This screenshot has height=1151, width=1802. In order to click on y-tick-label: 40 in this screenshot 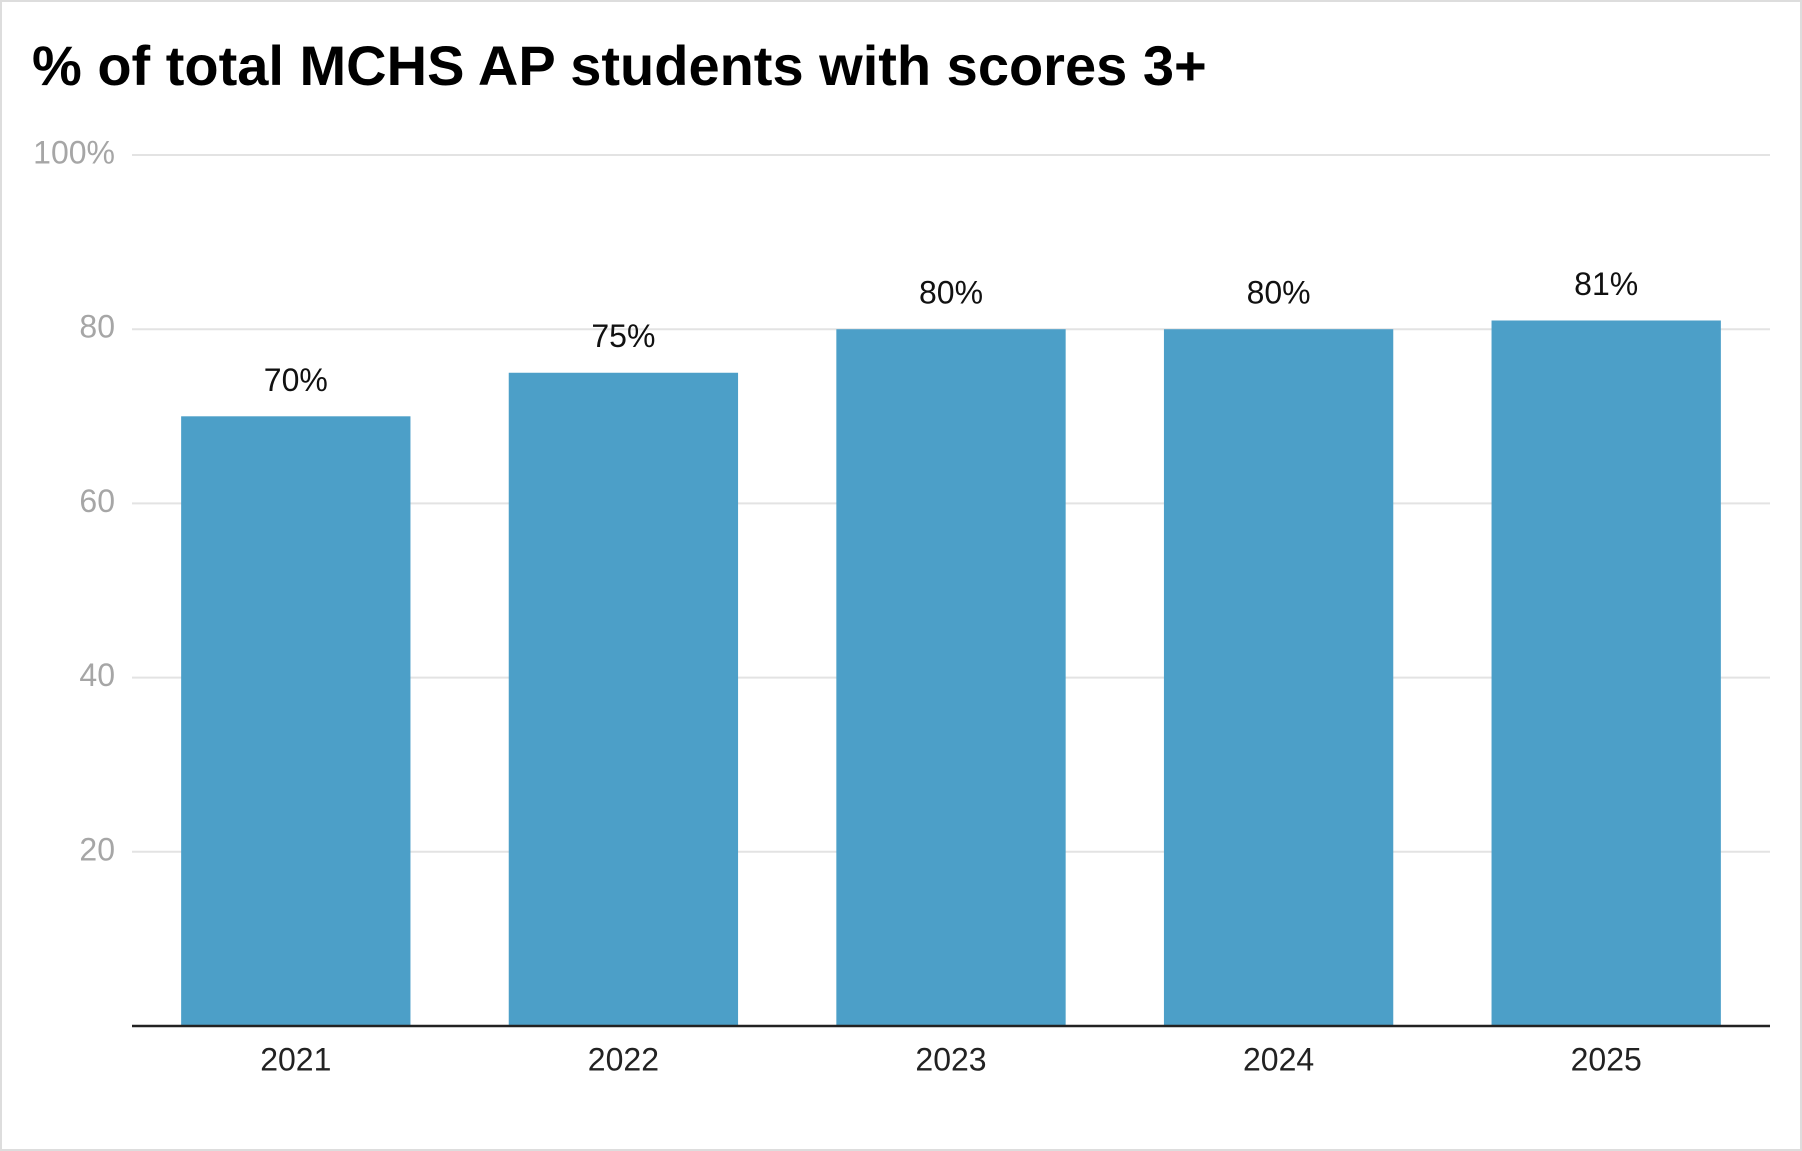, I will do `click(97, 675)`.